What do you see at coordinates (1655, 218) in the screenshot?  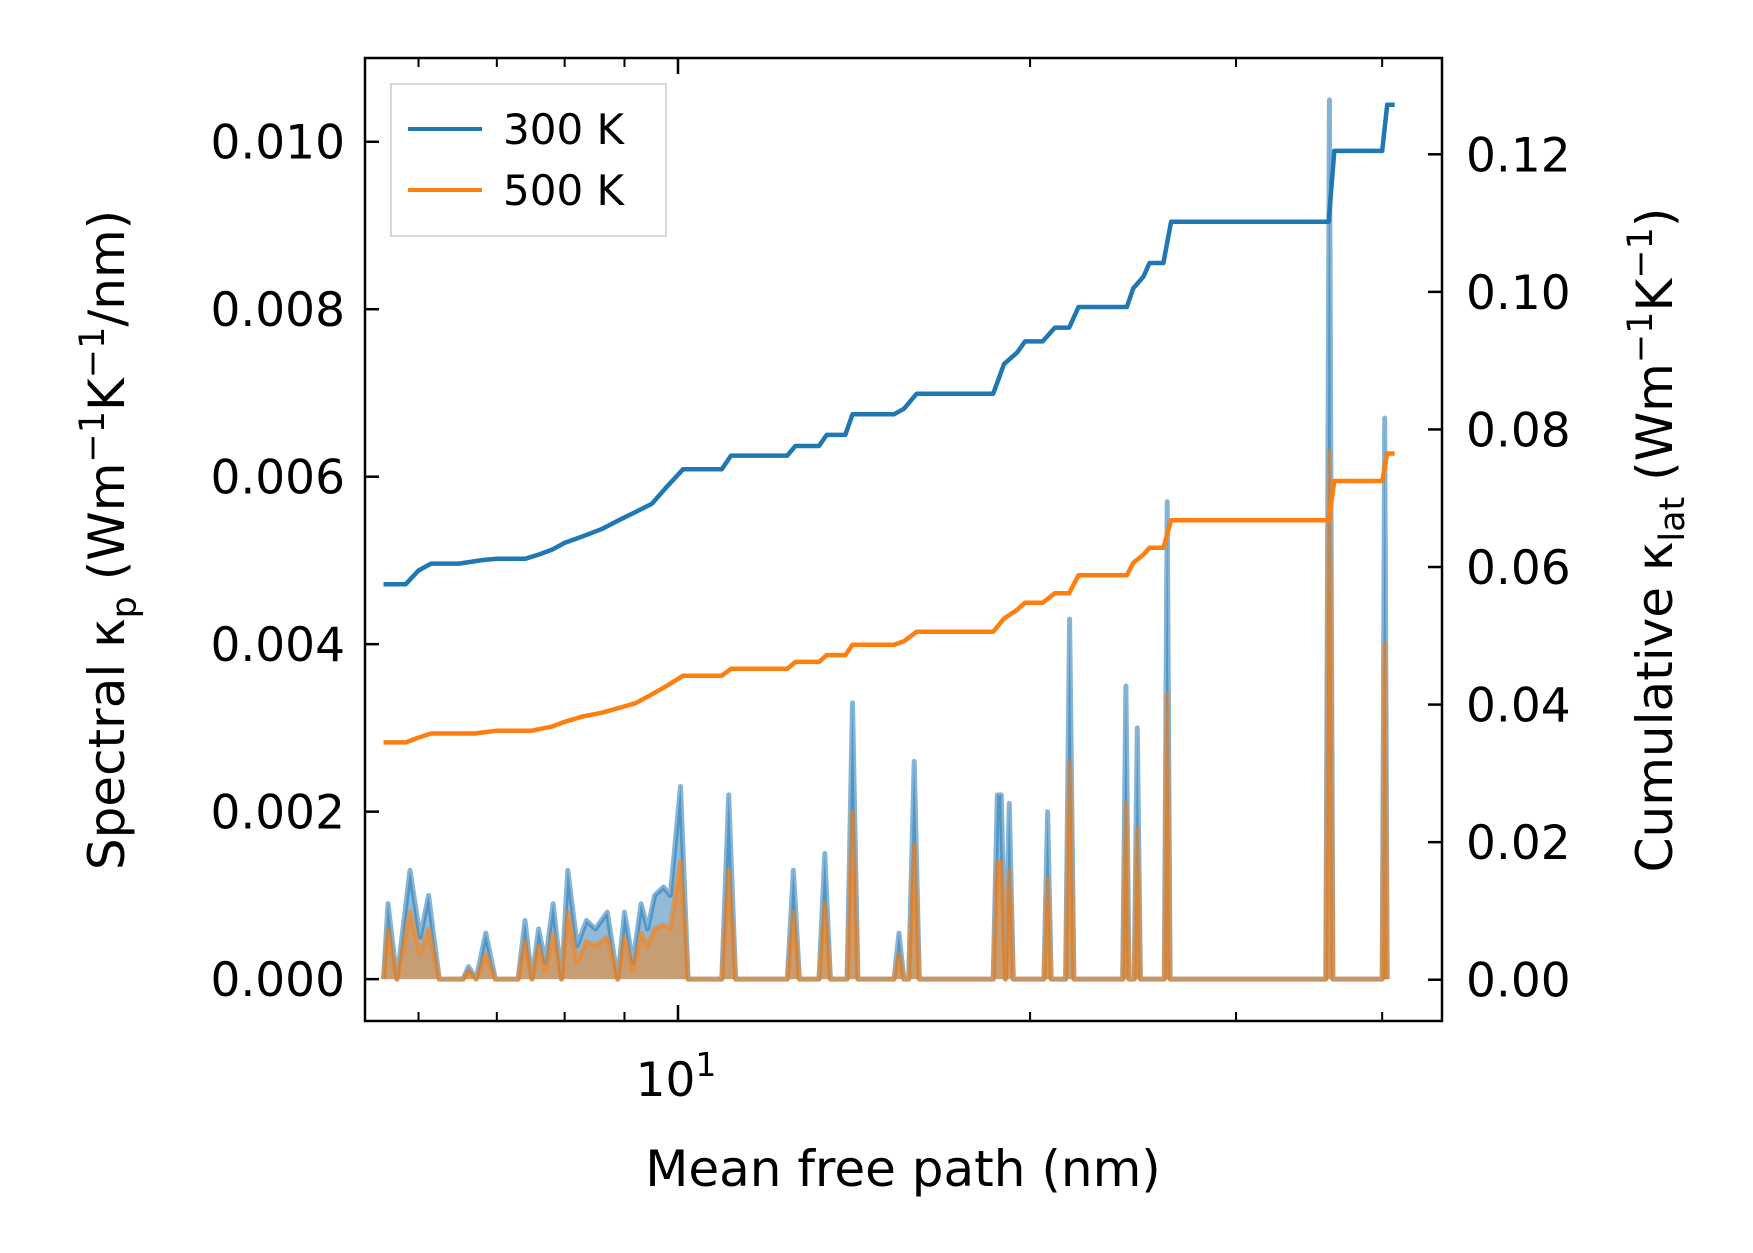 I see `y-right-label-units-3: )` at bounding box center [1655, 218].